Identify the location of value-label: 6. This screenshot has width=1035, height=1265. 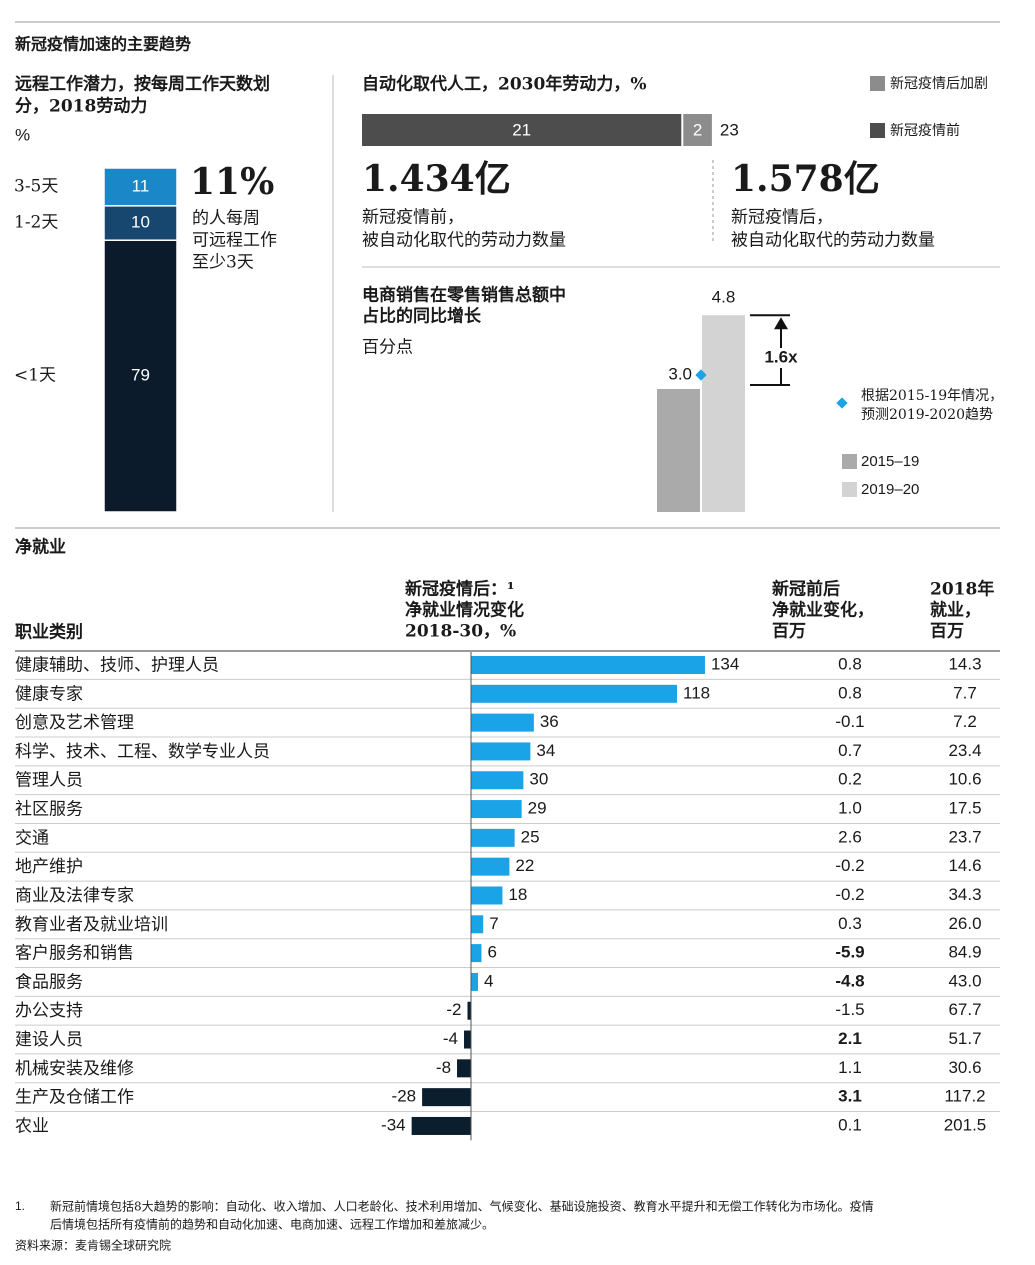
(491, 952).